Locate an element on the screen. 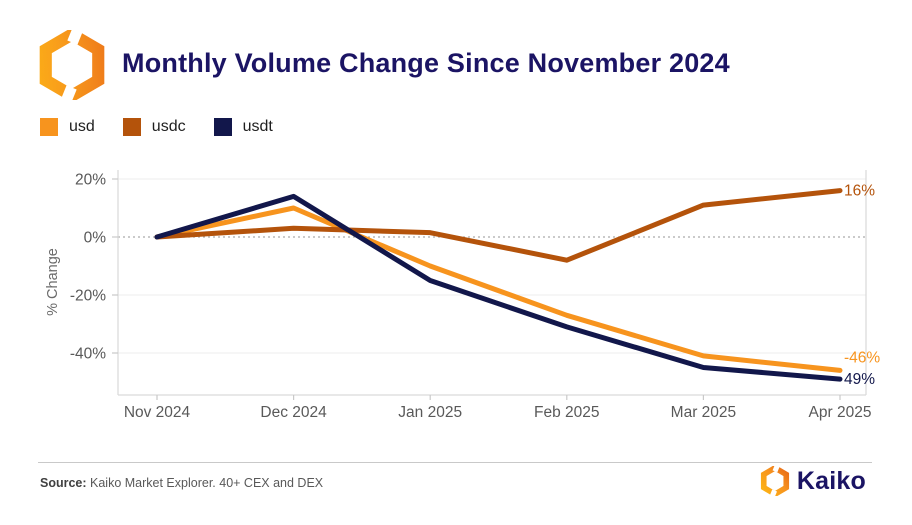 This screenshot has width=912, height=525. chart-legend: usd usdc usdt is located at coordinates (156, 127).